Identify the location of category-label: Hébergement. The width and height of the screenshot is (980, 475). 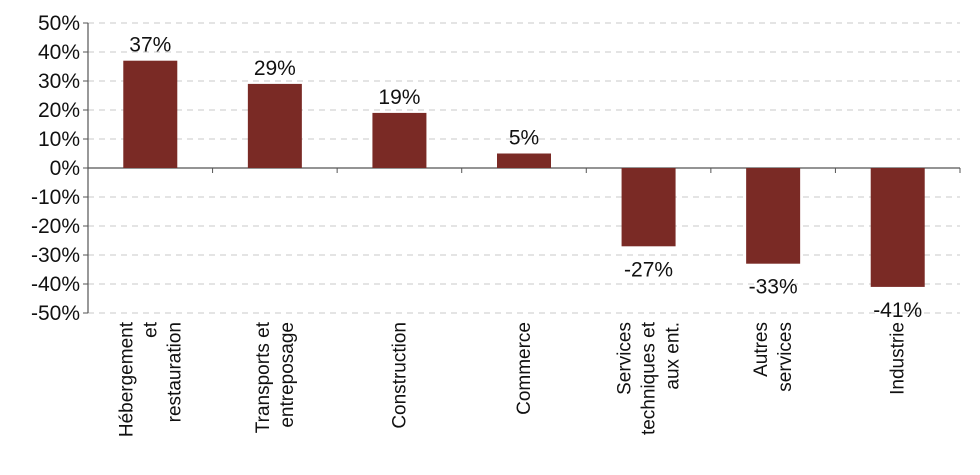
(126, 379).